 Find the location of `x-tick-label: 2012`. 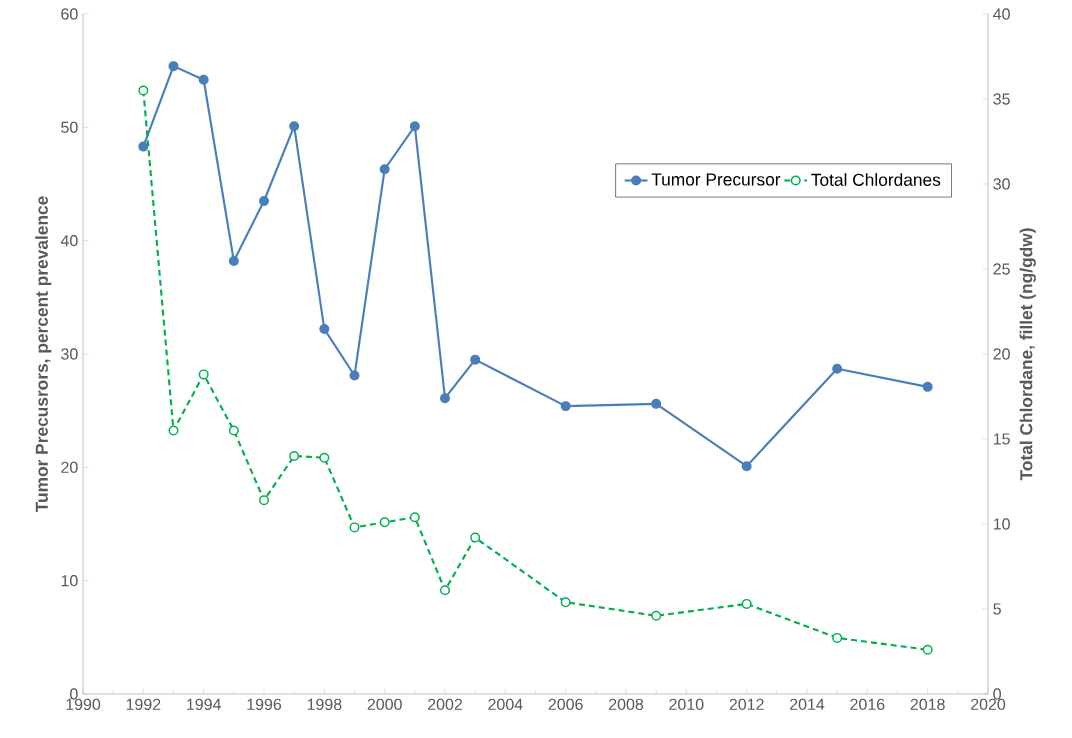

x-tick-label: 2012 is located at coordinates (746, 704).